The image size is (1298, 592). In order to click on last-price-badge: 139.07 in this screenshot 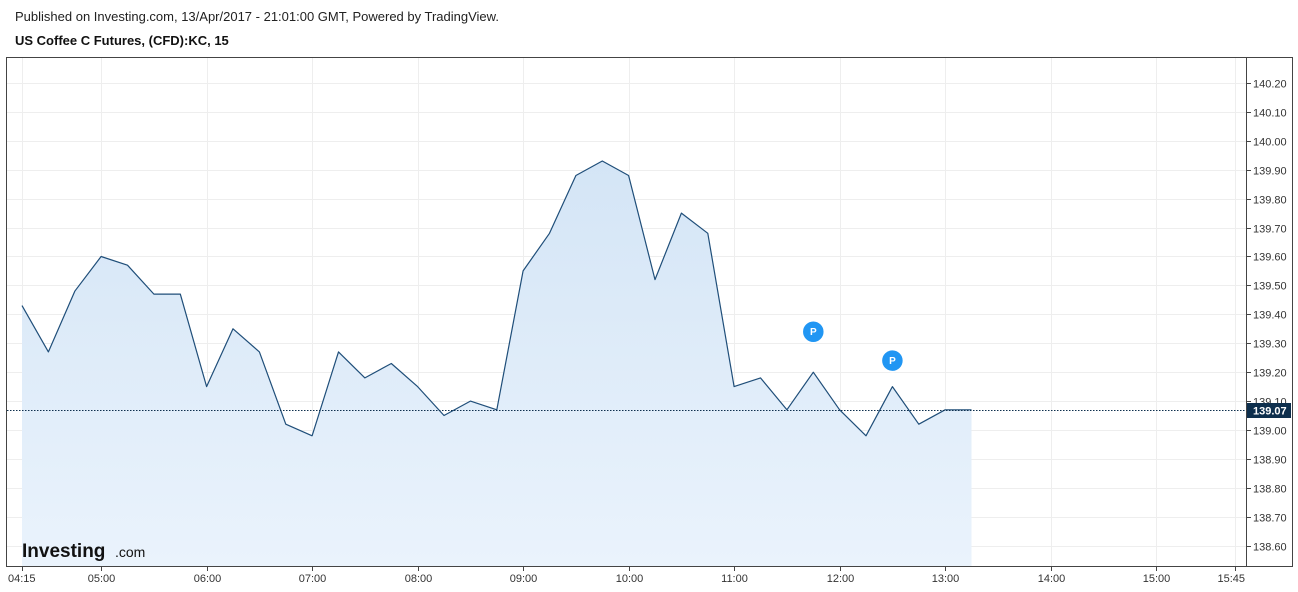, I will do `click(1269, 410)`.